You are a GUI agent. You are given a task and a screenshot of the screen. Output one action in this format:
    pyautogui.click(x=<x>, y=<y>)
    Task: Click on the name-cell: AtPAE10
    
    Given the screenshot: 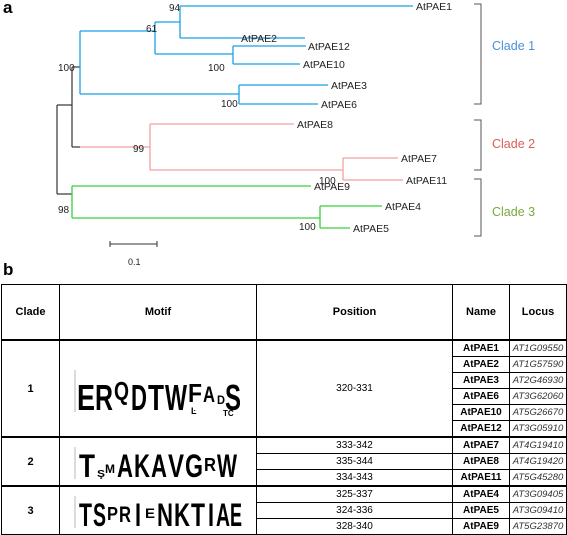 What is the action you would take?
    pyautogui.click(x=481, y=412)
    